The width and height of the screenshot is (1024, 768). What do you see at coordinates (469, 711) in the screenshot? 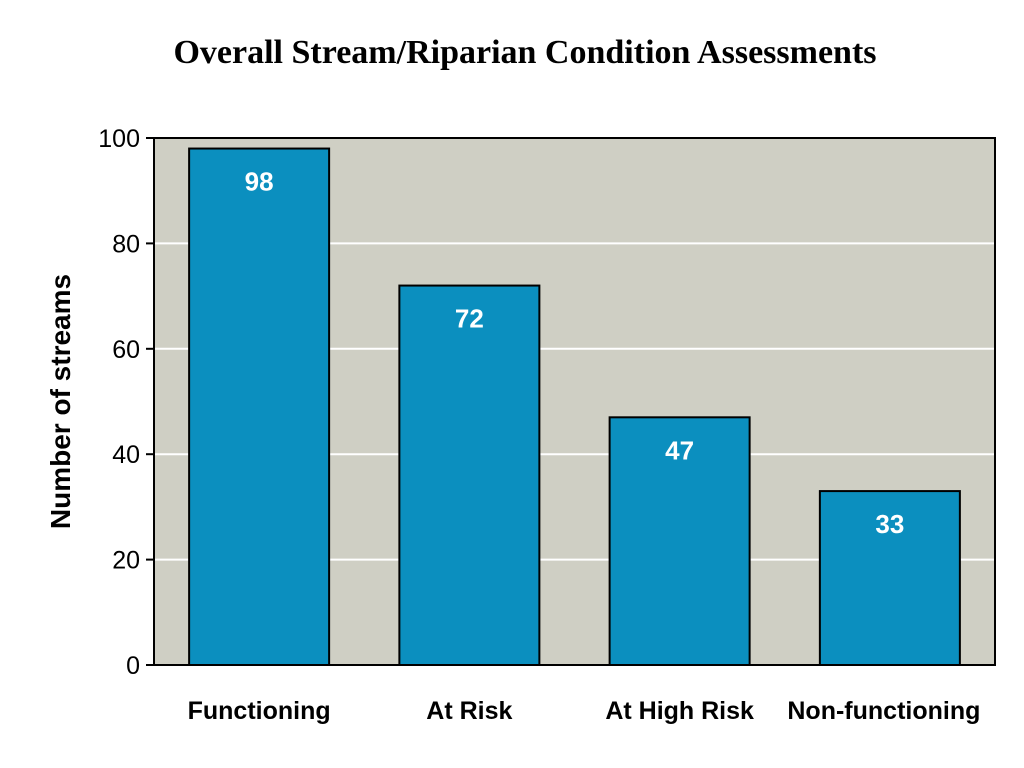
I see `x-tick-label: At Risk` at bounding box center [469, 711].